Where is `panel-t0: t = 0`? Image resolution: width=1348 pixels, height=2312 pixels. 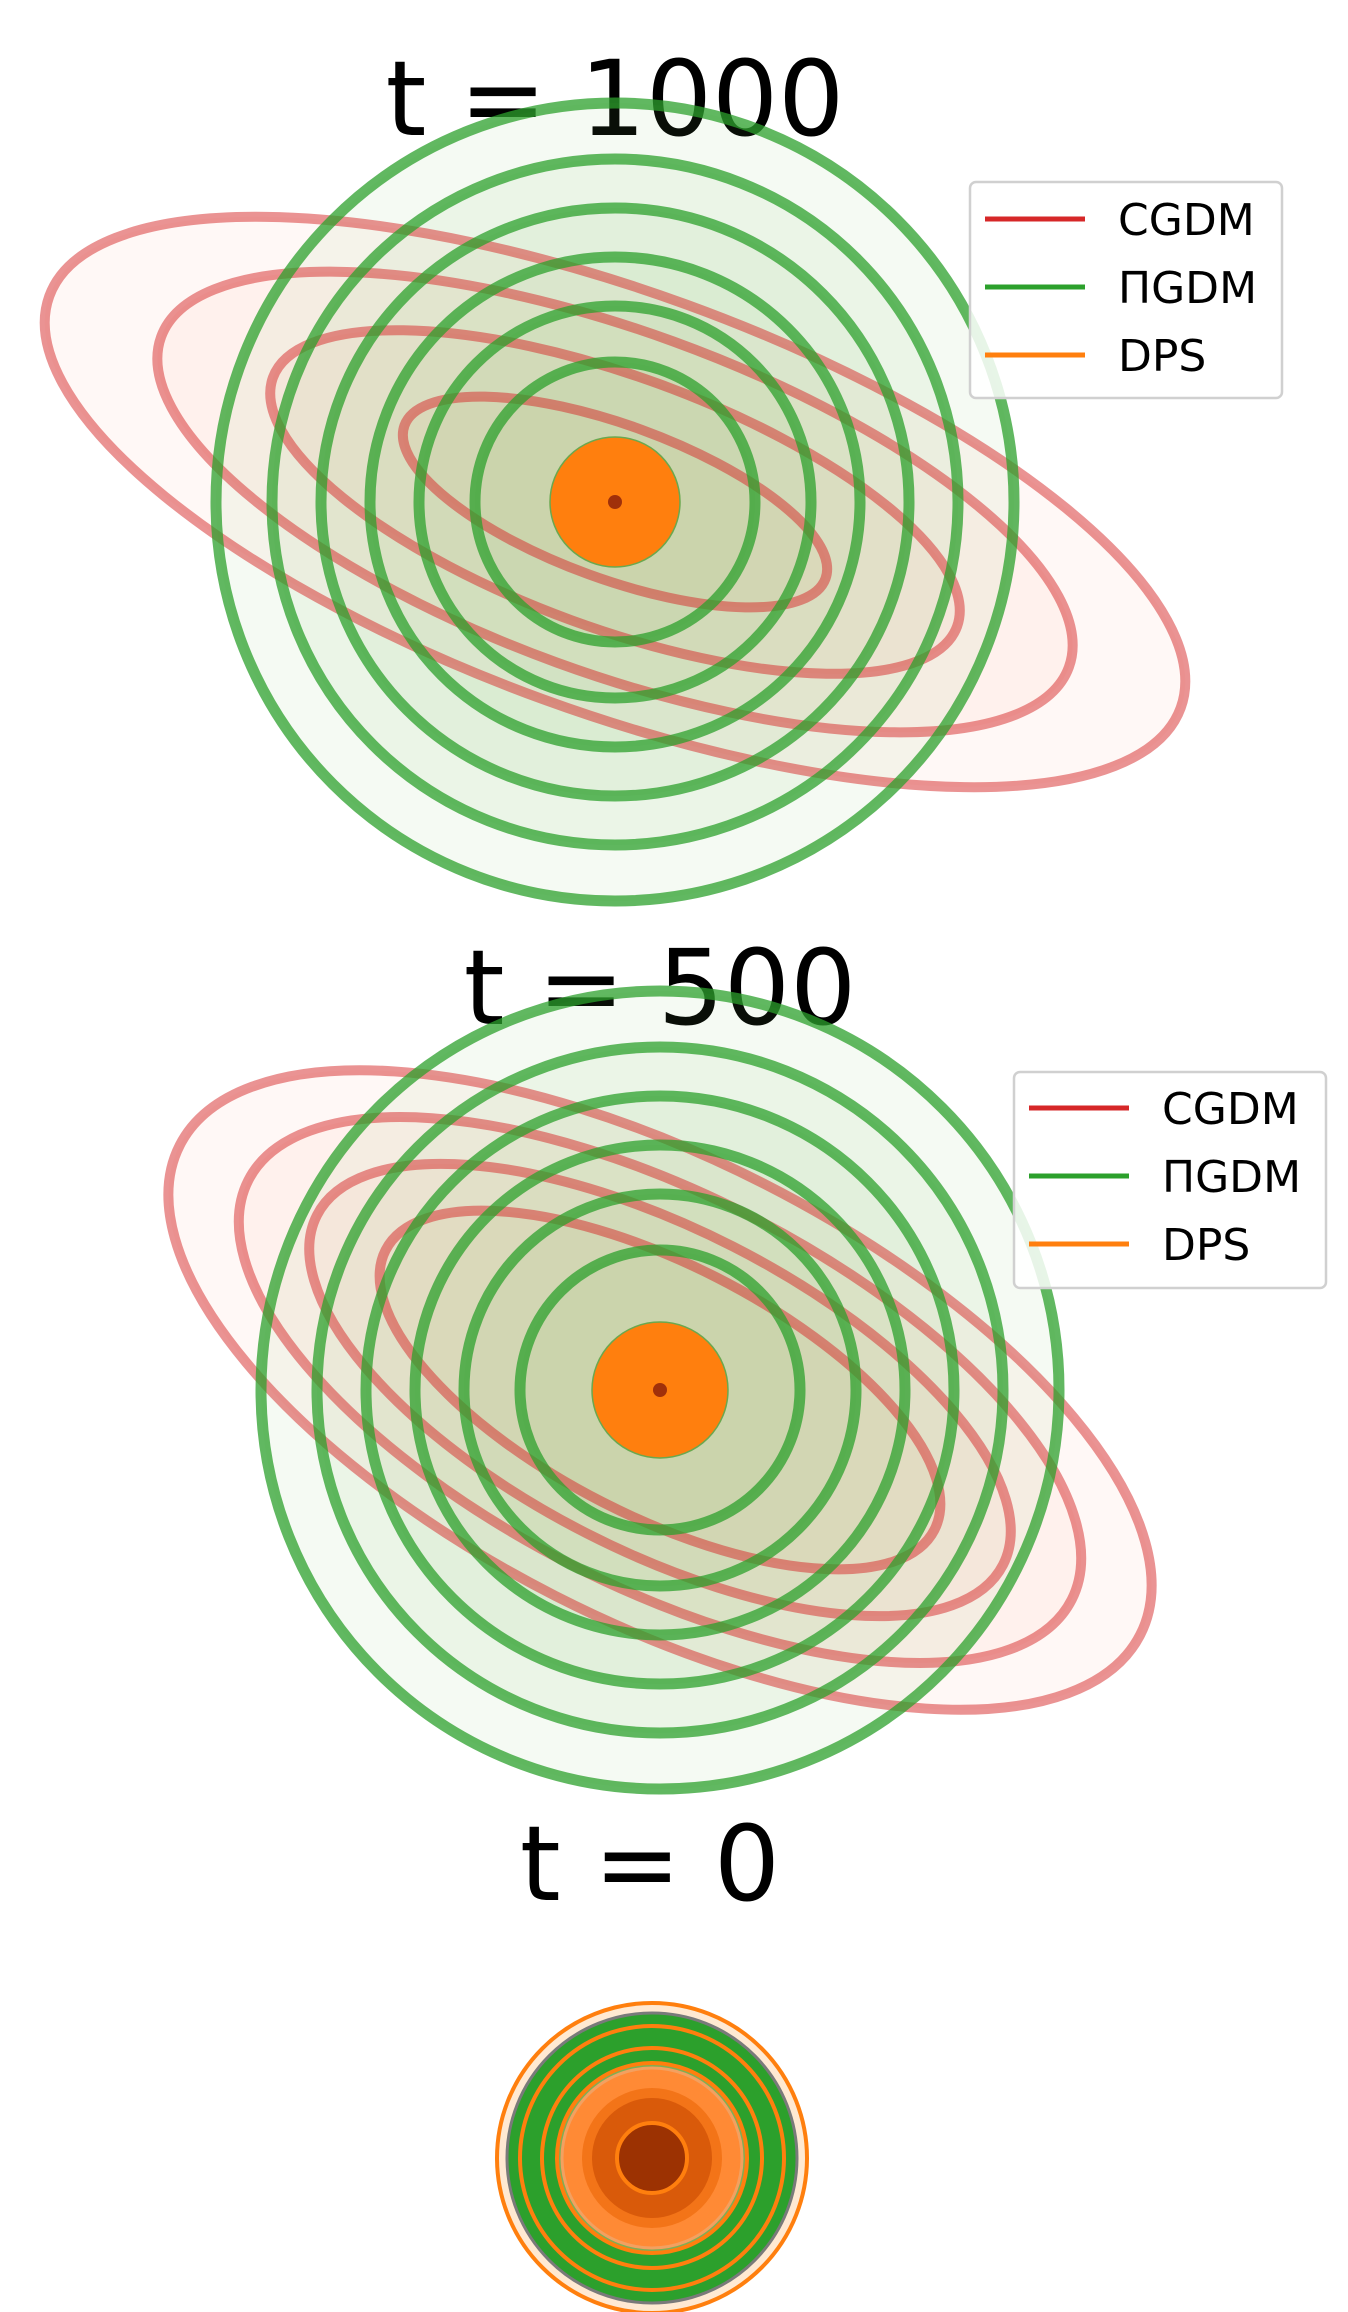
panel-t0: t = 0 is located at coordinates (652, 2057).